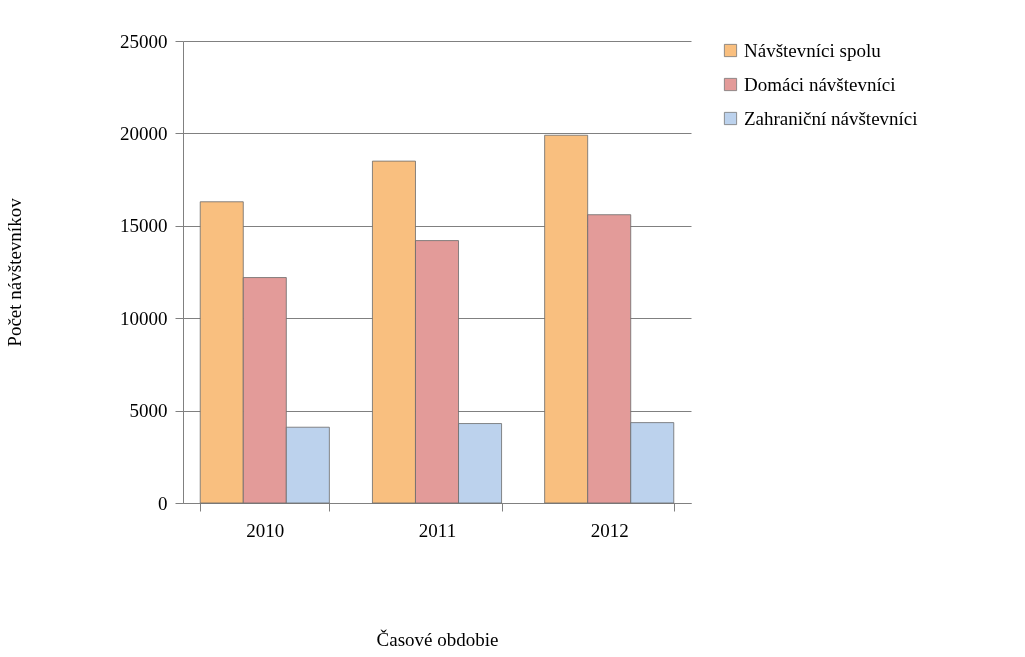 This screenshot has width=1025, height=657. I want to click on y-tick-label: 20000, so click(144, 133).